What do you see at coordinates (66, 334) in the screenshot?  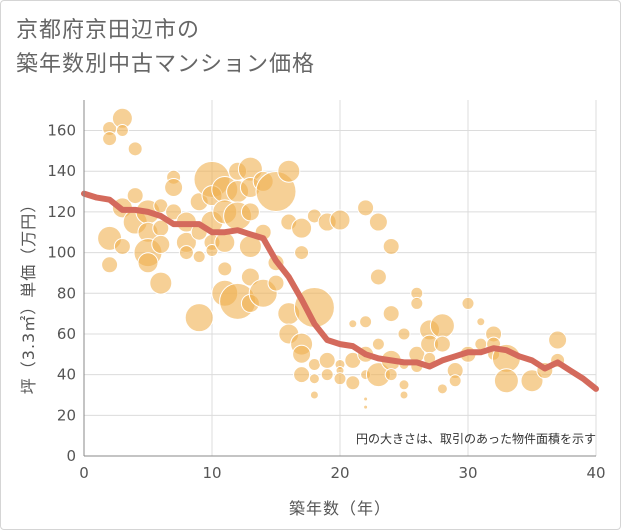 I see `y-tick-label: 60` at bounding box center [66, 334].